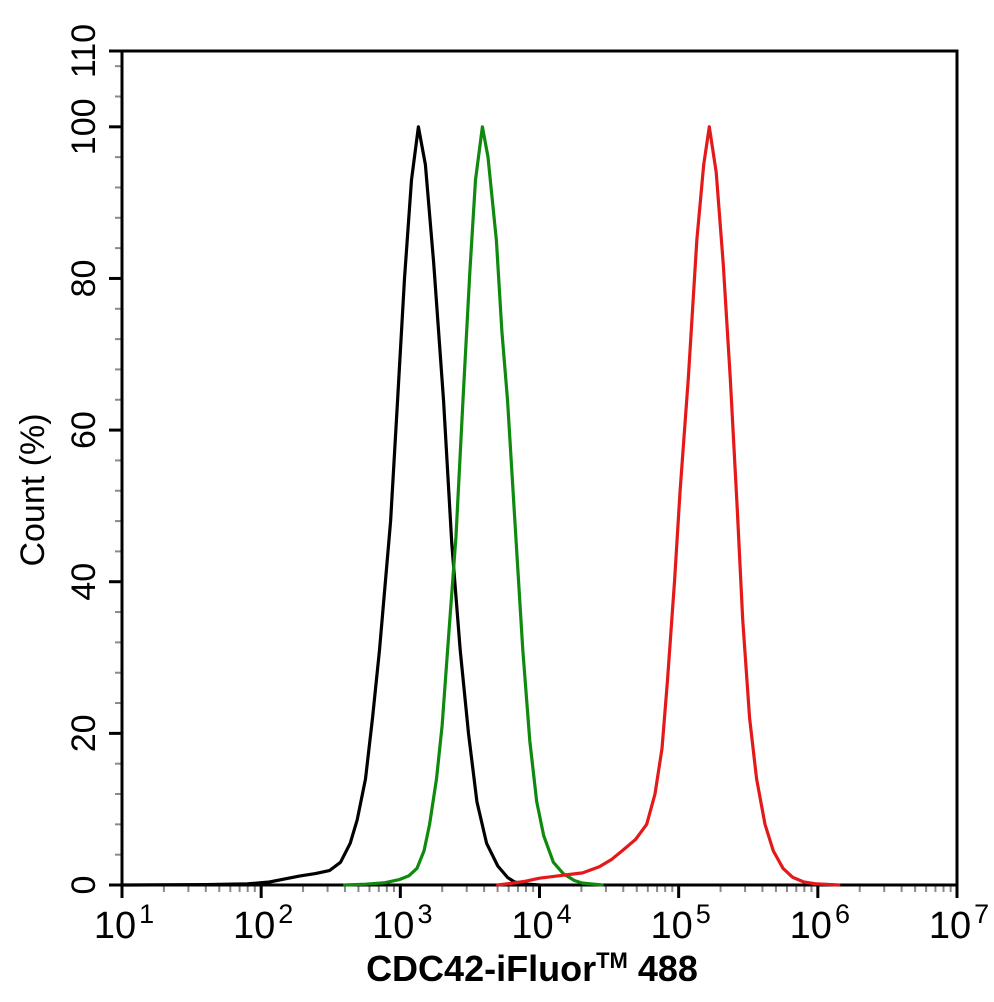  I want to click on x-axis-title-main: CDC42-iFluor, so click(481, 968).